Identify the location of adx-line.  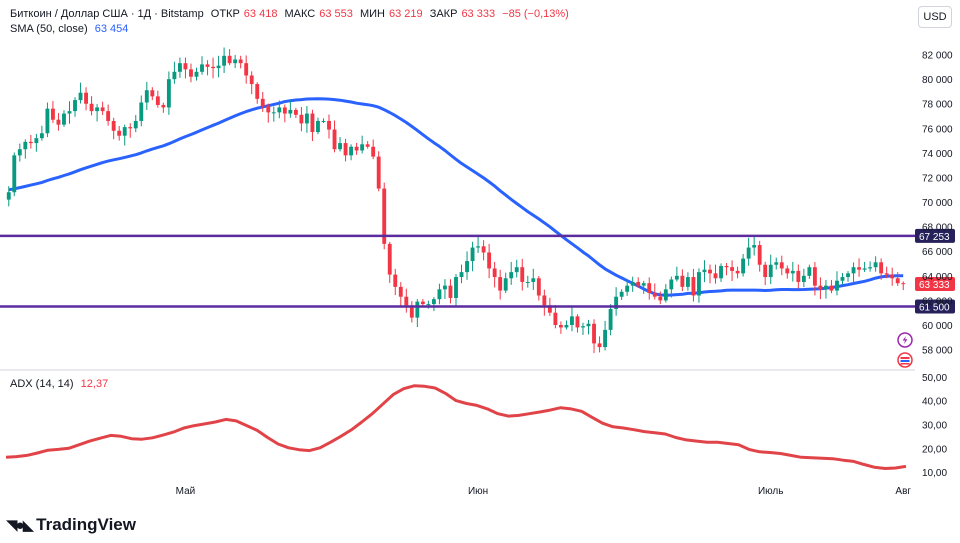
(456, 427).